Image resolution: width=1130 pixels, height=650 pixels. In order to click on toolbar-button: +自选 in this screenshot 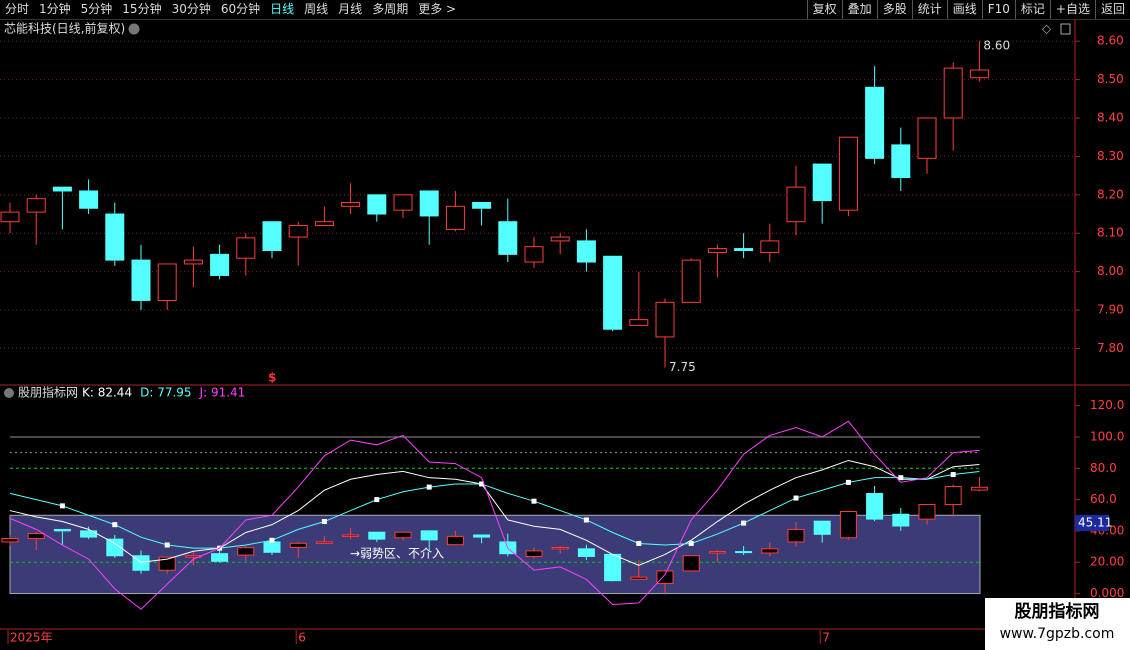, I will do `click(1072, 9)`.